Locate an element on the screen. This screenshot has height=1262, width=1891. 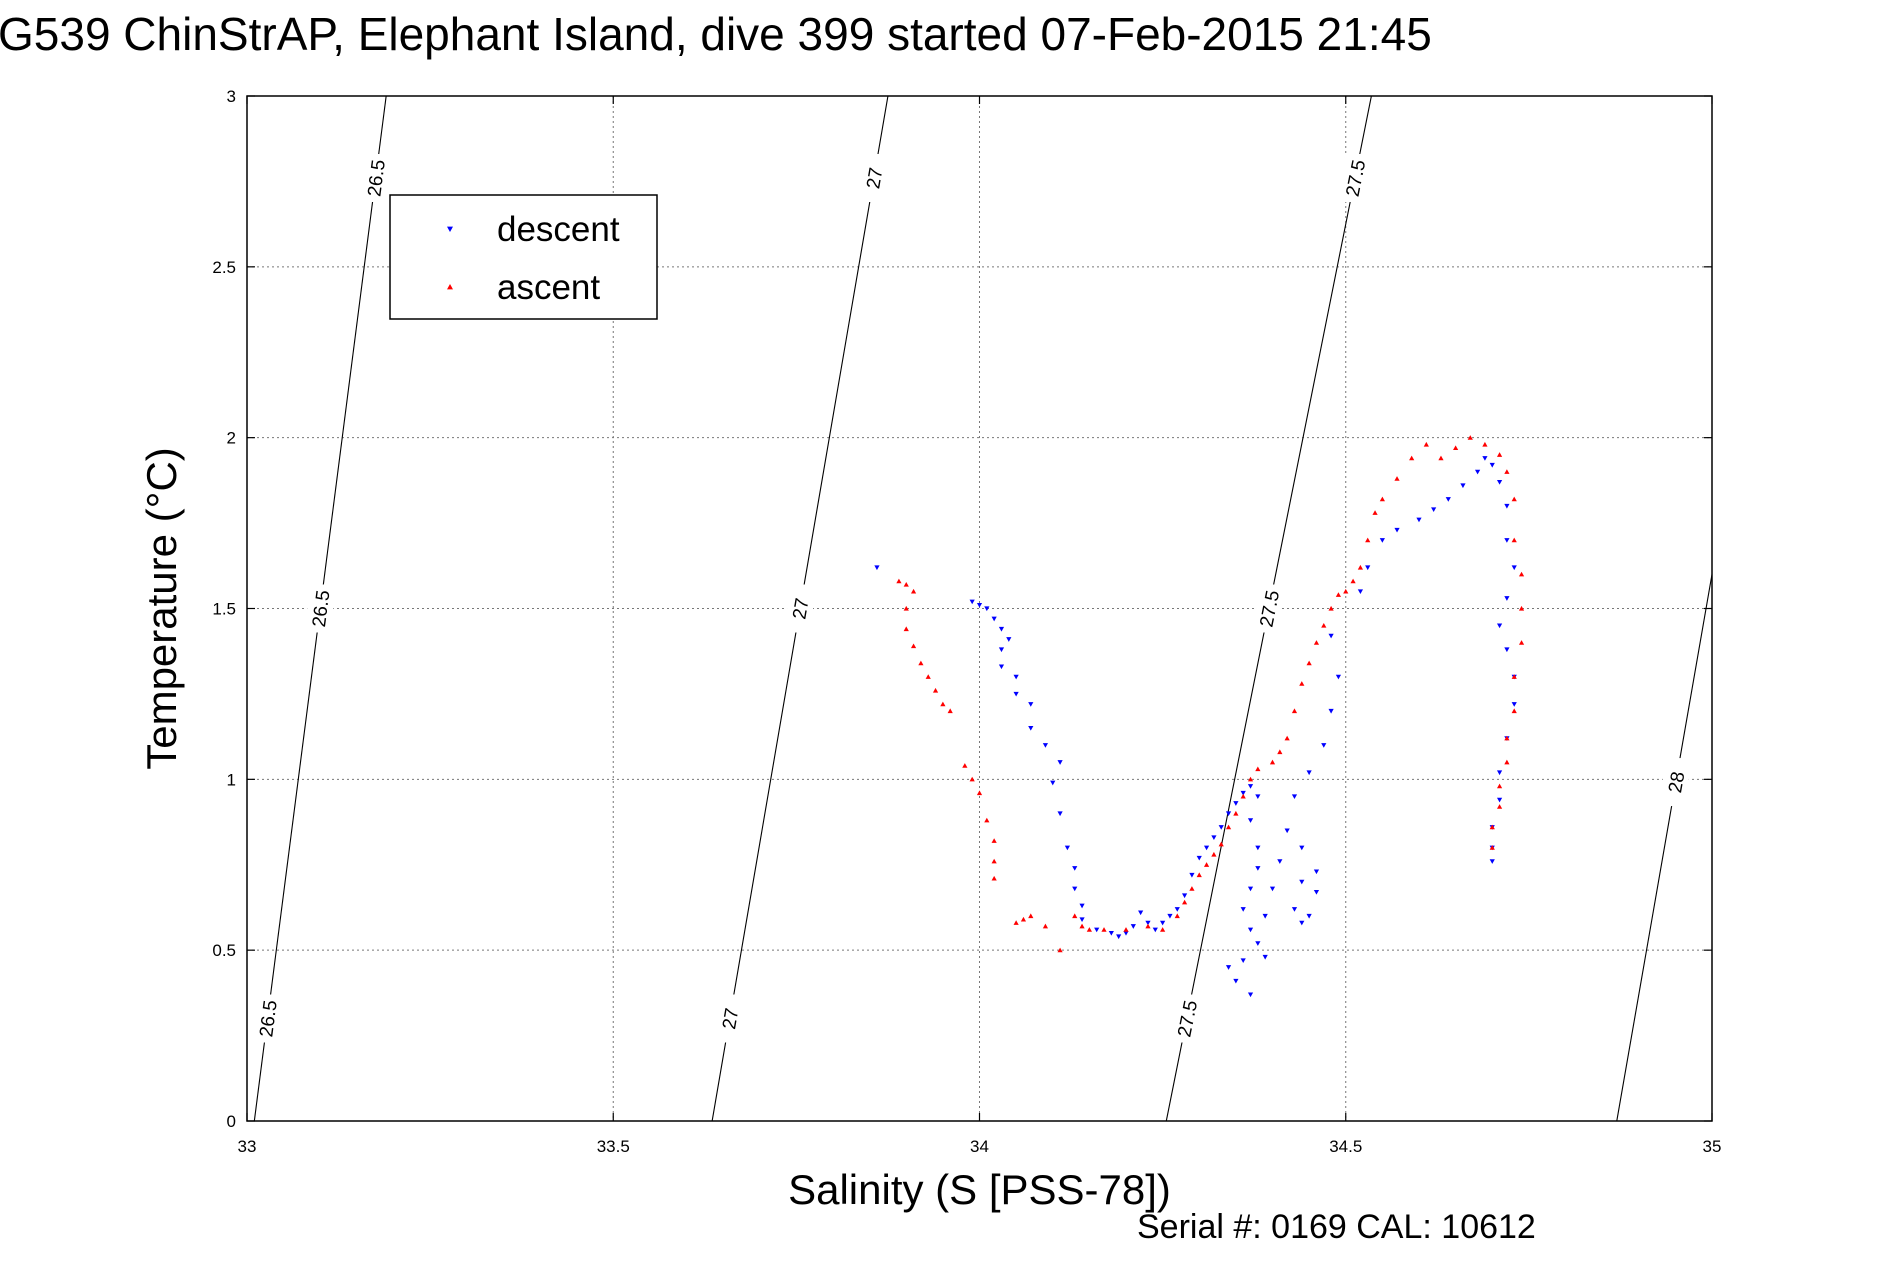
legend-label: descent is located at coordinates (558, 229).